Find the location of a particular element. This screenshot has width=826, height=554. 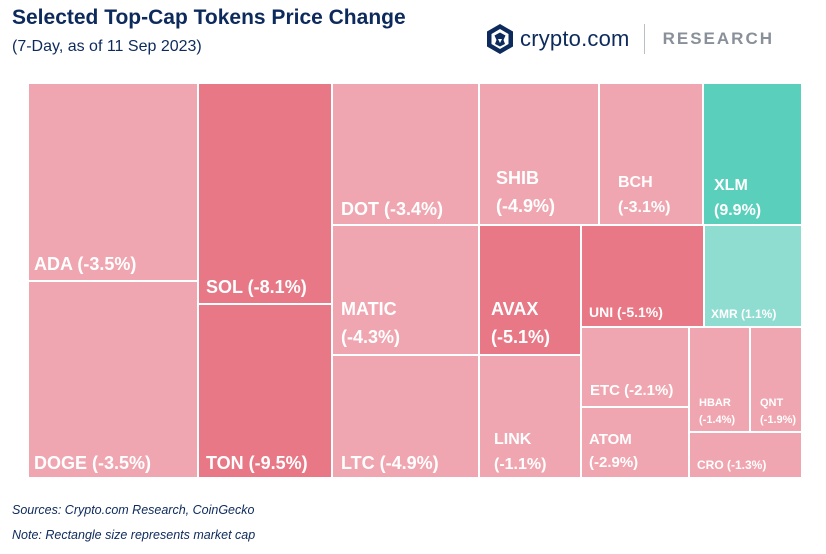

treemap-cell-xlm is located at coordinates (752, 154).